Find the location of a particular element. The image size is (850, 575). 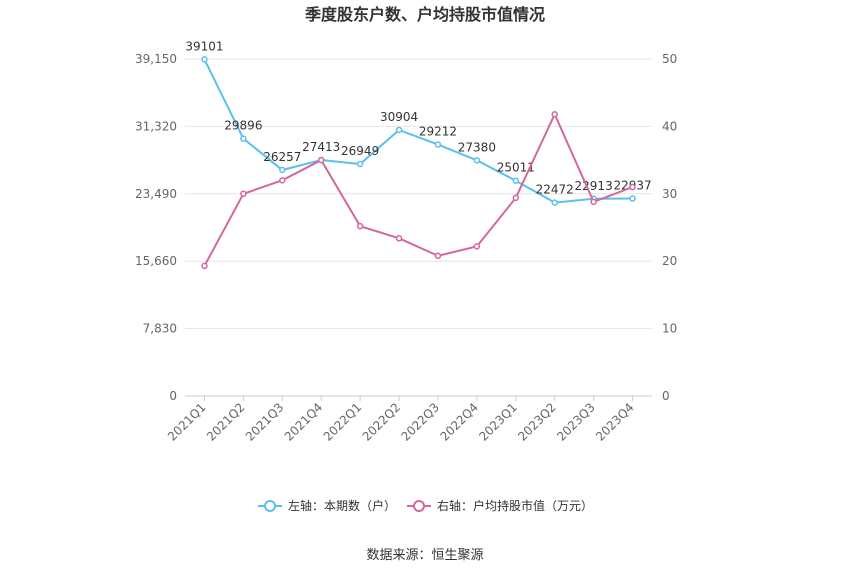

x-tick-label: 2022Q1 is located at coordinates (343, 422).